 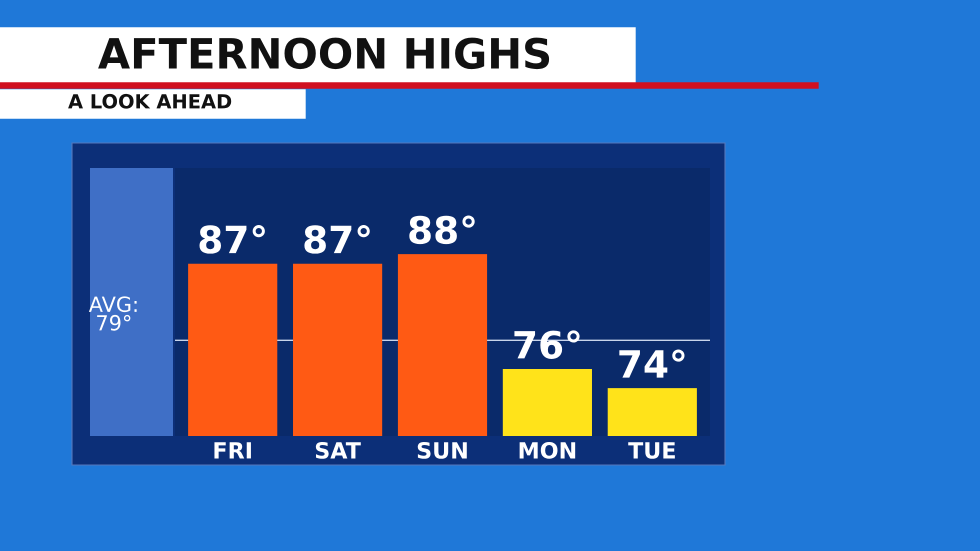 I want to click on data-label: 88°, so click(x=442, y=229).